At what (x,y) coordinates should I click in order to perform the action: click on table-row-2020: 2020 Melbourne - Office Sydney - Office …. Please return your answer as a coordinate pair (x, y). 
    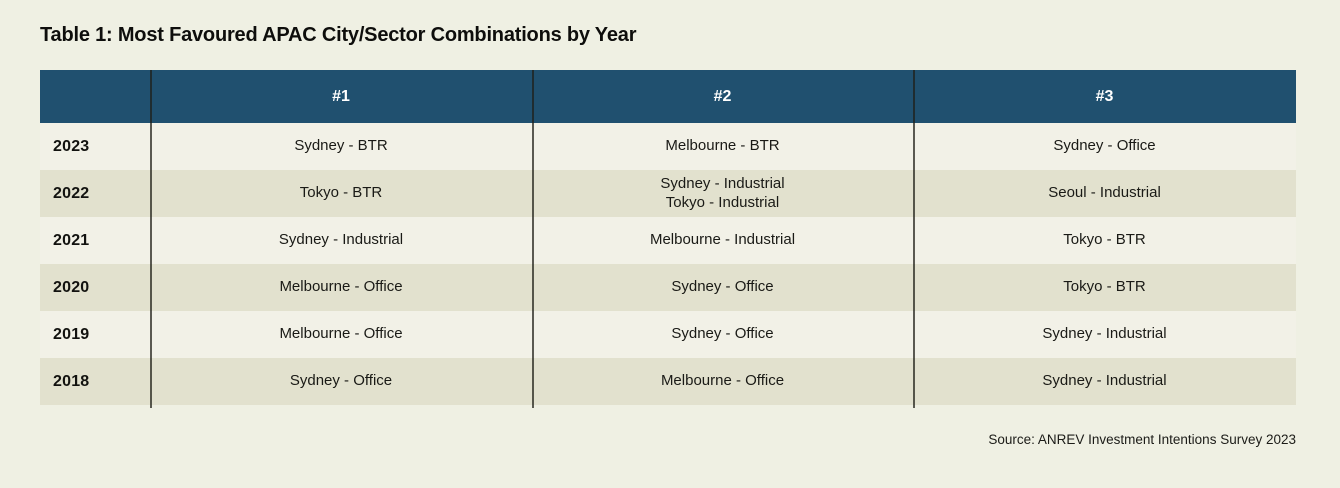
    Looking at the image, I should click on (668, 287).